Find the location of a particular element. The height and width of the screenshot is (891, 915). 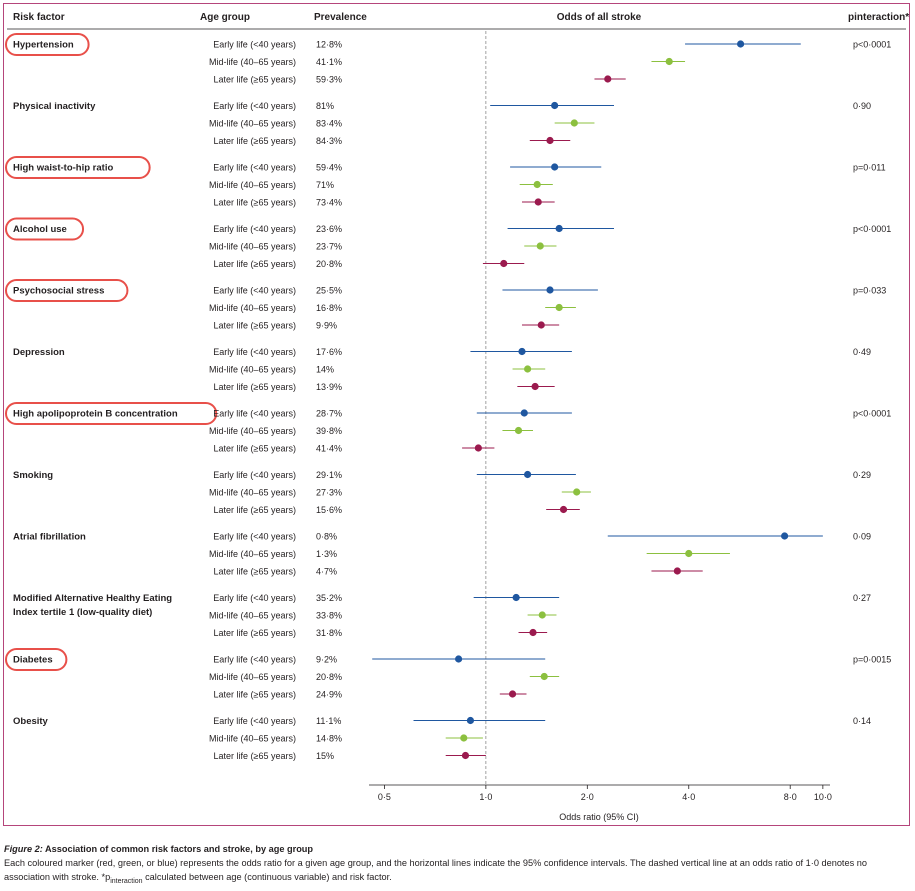

header-pinteraction: pinteraction* is located at coordinates (878, 17).